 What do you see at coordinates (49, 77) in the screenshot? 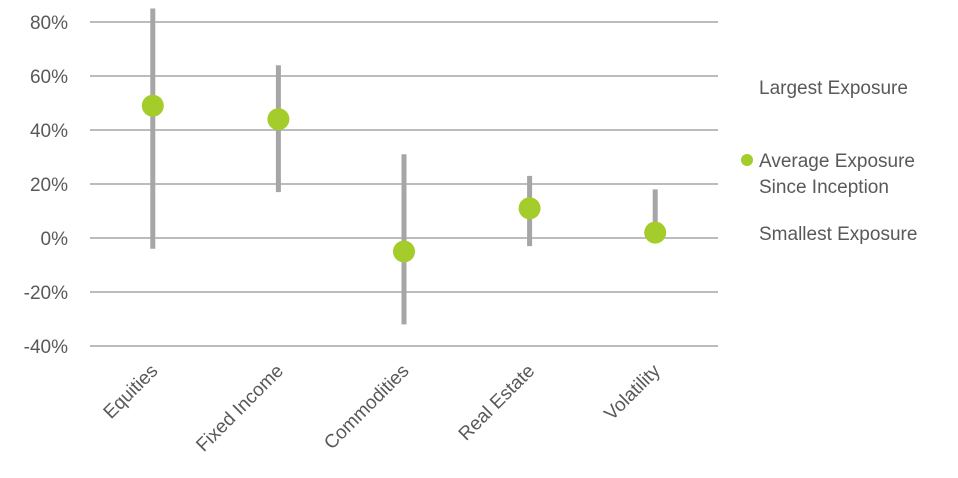
I see `y-tick-label: 60%` at bounding box center [49, 77].